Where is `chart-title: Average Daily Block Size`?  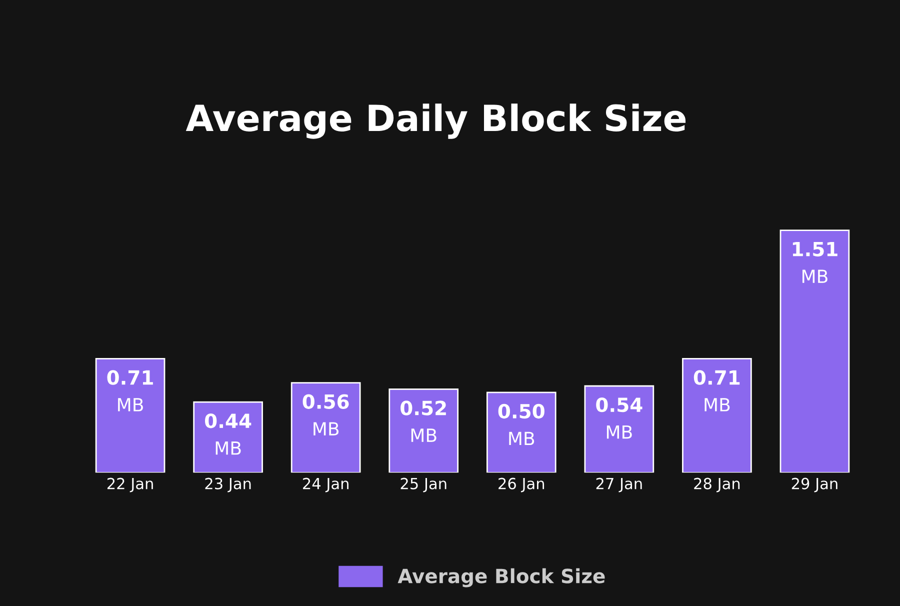
chart-title: Average Daily Block Size is located at coordinates (436, 121).